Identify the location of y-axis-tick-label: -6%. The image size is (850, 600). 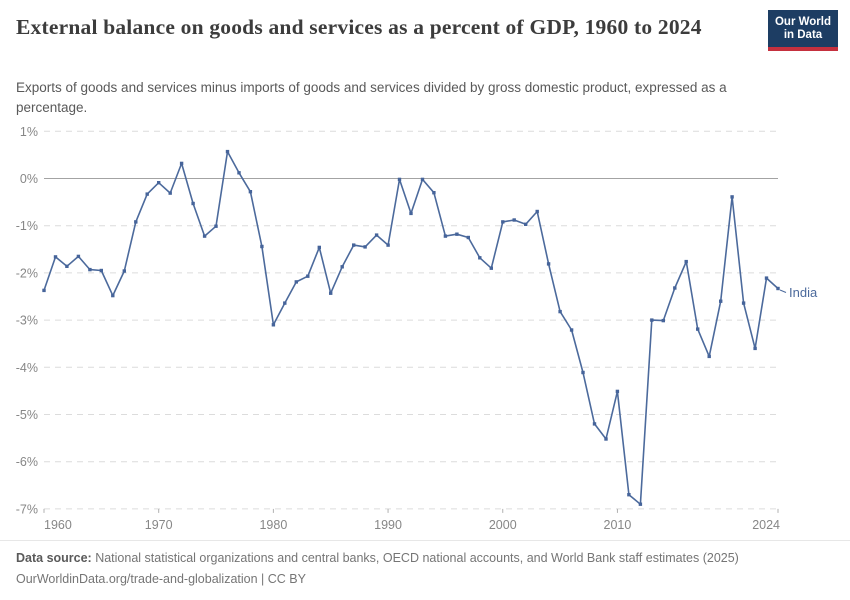
(27, 462).